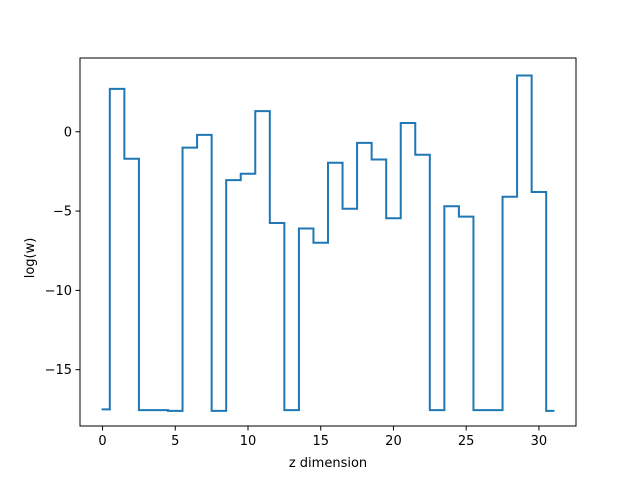  I want to click on x-tick-label: 20, so click(393, 441).